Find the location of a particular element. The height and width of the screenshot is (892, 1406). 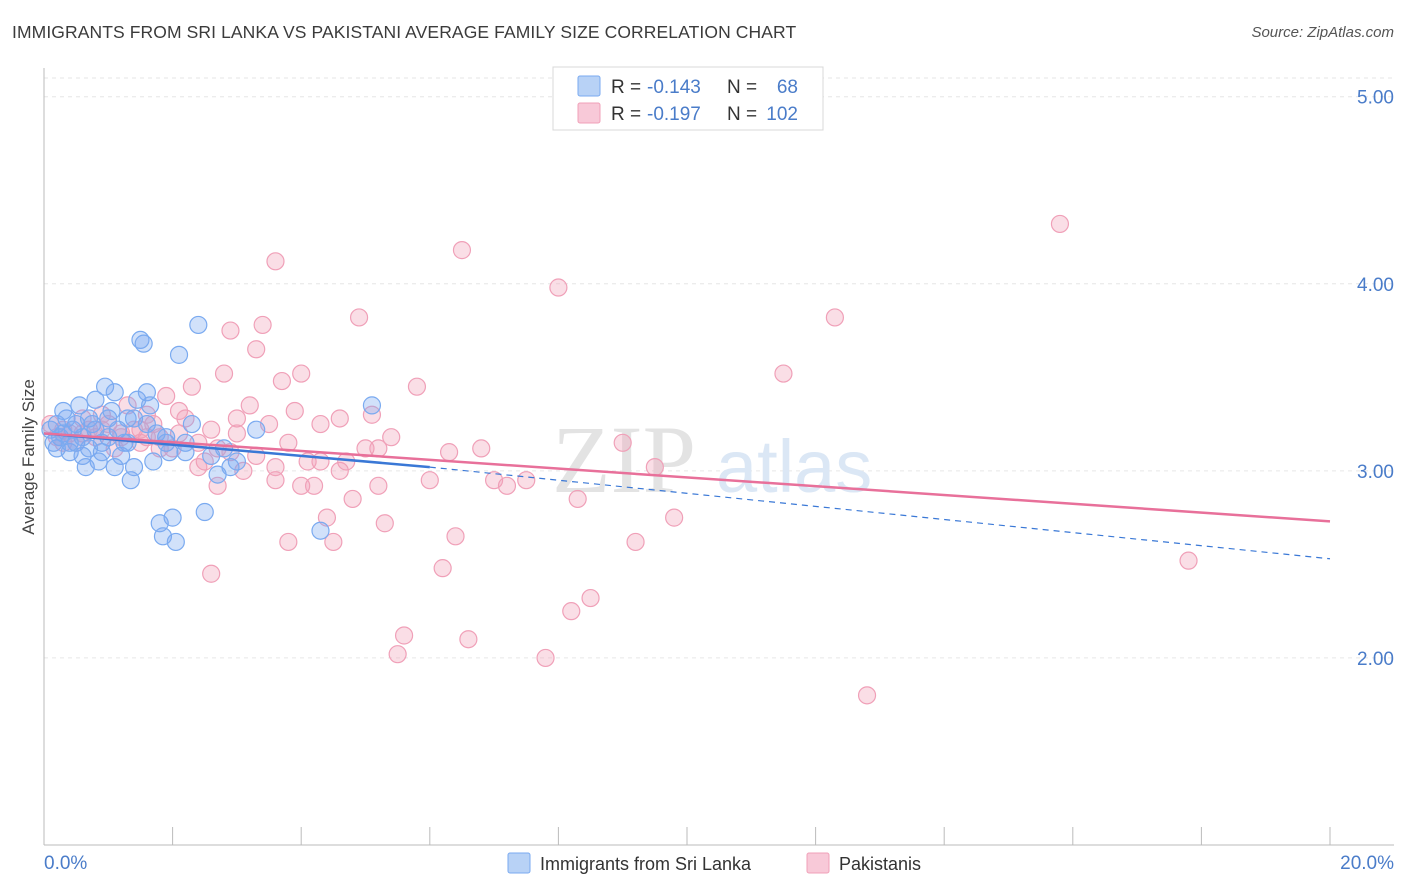

legend-n-label-2: N = is located at coordinates (742, 114).